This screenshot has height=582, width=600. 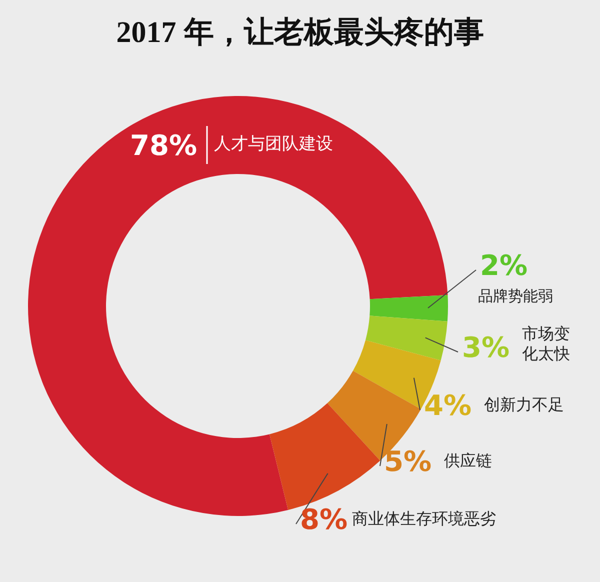 I want to click on slice-label: 人才与团队建设, so click(x=273, y=145).